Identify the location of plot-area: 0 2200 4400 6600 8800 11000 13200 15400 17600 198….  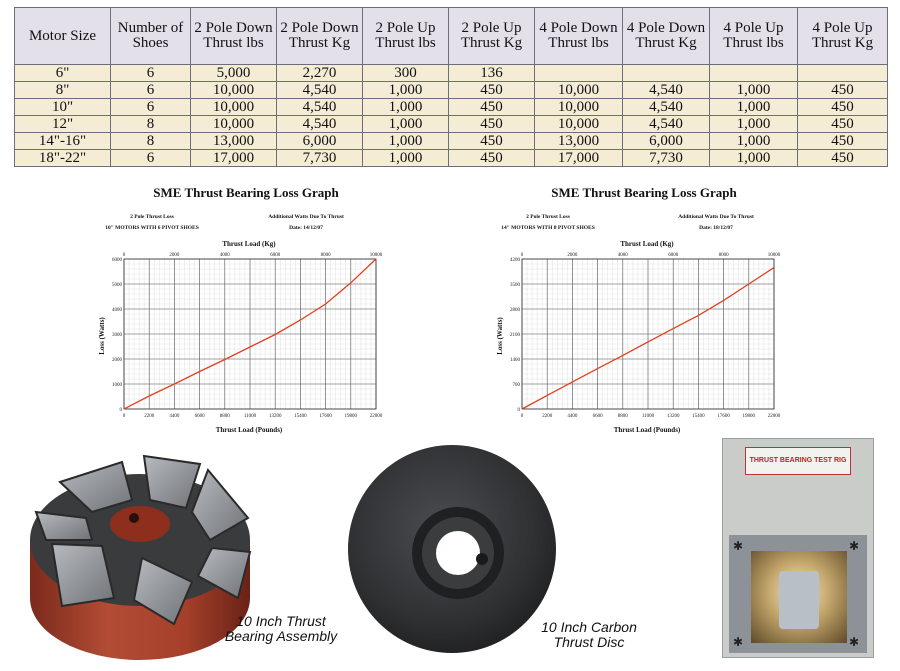
(247, 336).